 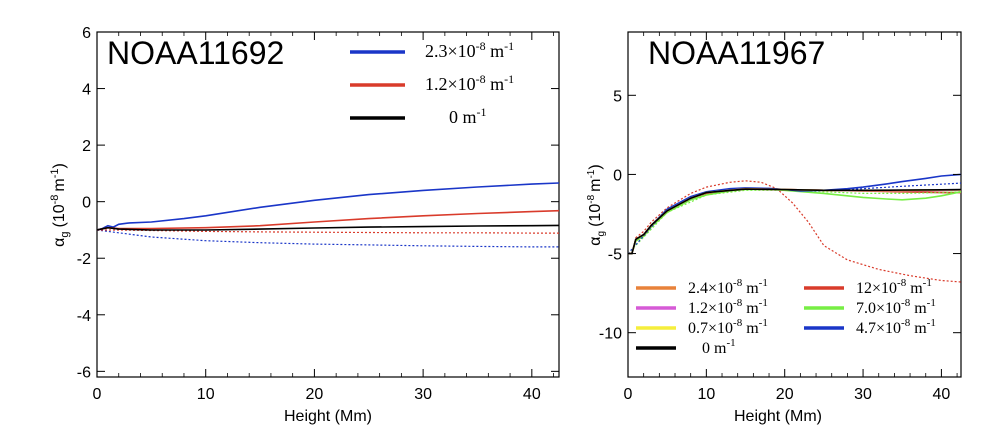 What do you see at coordinates (450, 51) in the screenshot?
I see `legend-mantissa: 2.3×10` at bounding box center [450, 51].